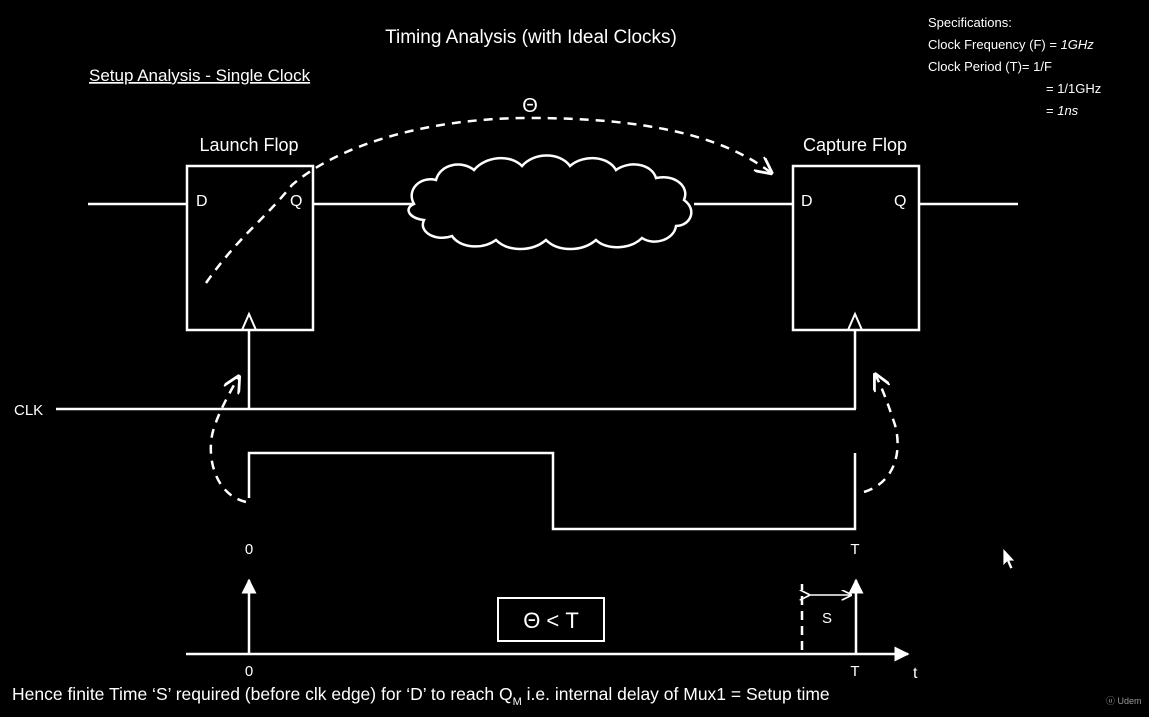  I want to click on udemy-watermark: ⓤ Udem, so click(1124, 701).